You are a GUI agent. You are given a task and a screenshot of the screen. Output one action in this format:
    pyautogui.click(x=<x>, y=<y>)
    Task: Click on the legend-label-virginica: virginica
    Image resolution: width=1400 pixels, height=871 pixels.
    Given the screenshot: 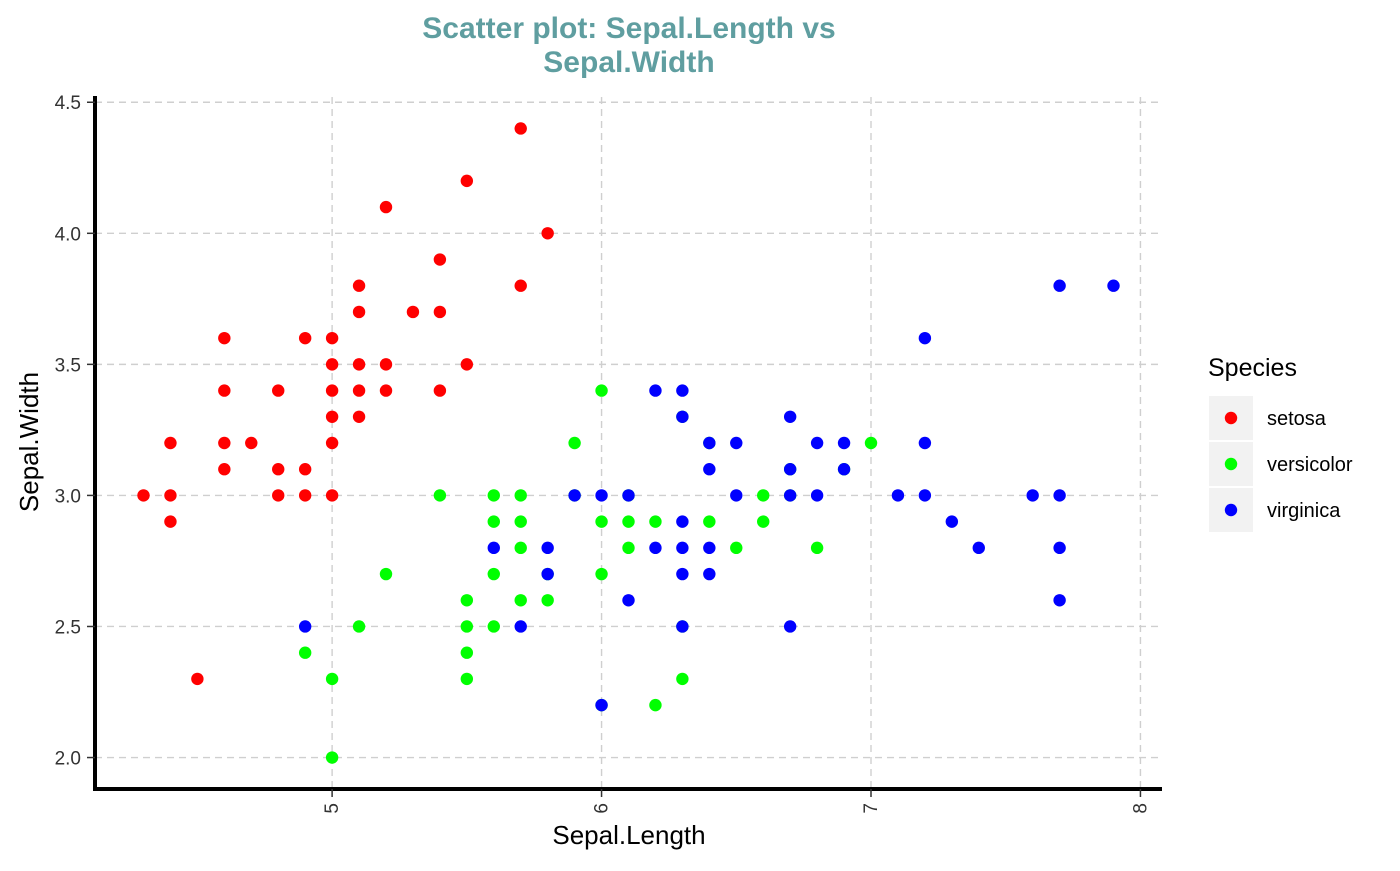 What is the action you would take?
    pyautogui.click(x=1304, y=511)
    